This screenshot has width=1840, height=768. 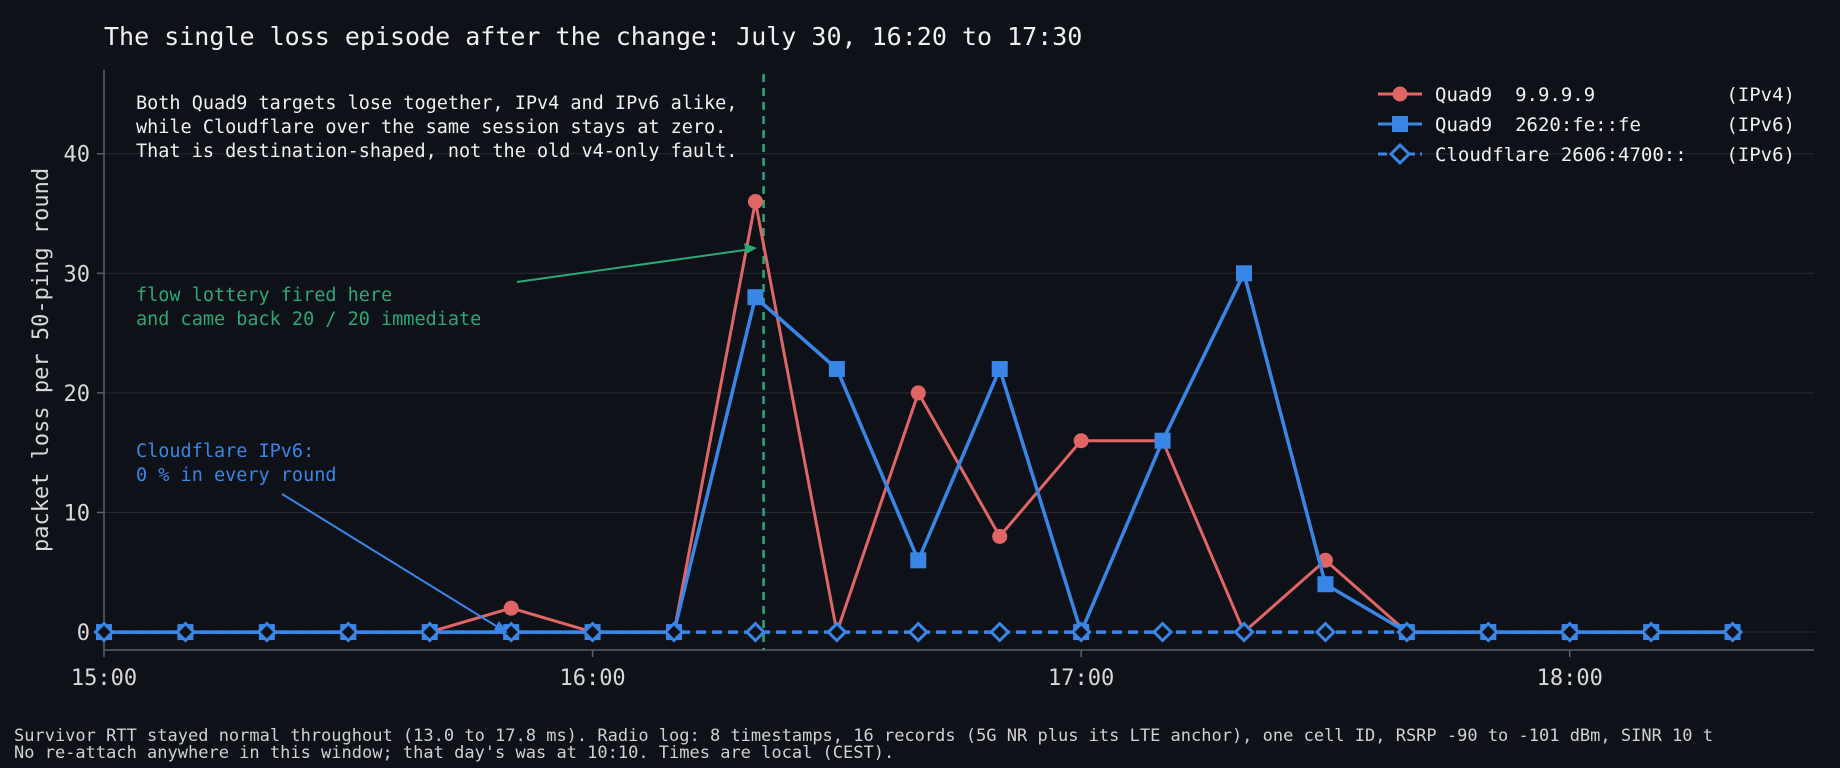 I want to click on annotation-flow-arrowhead, so click(x=750, y=248).